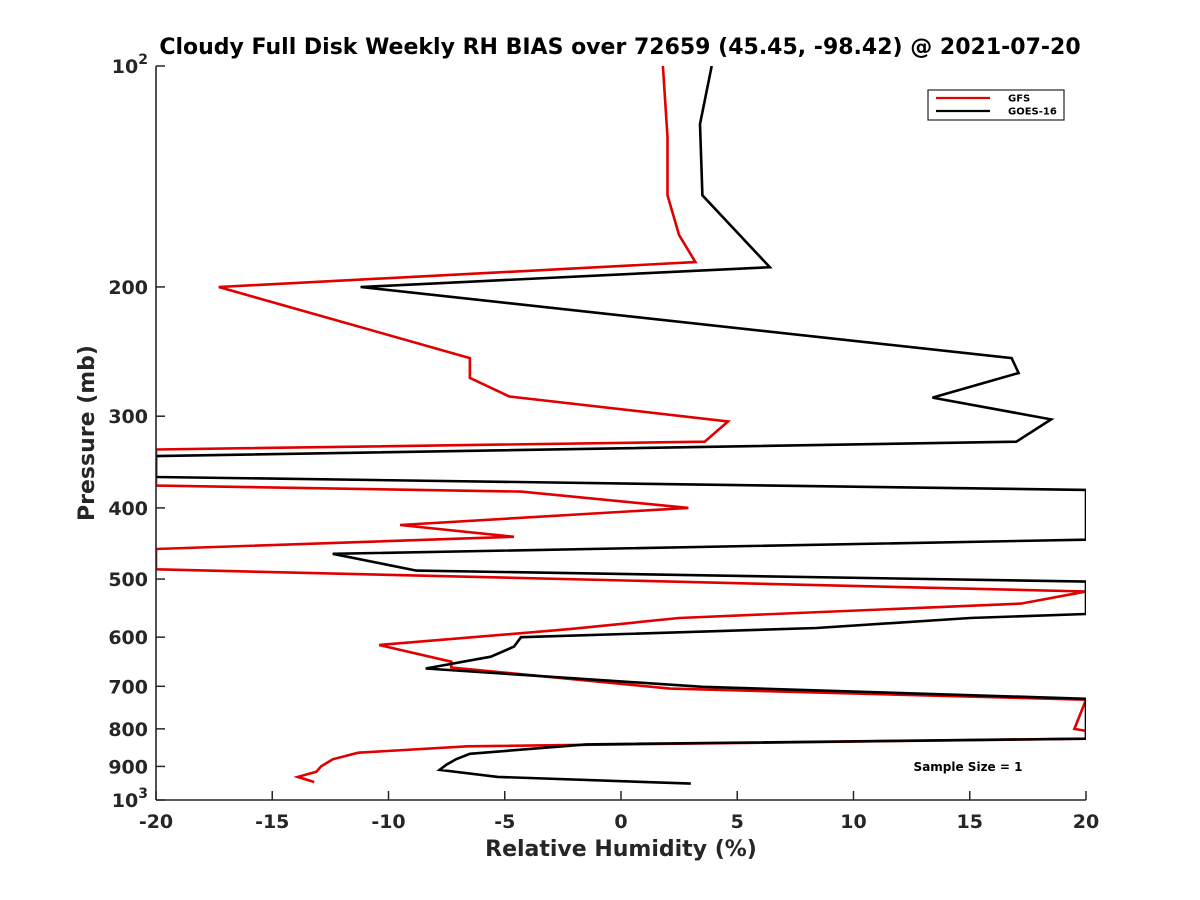 This screenshot has width=1200, height=900. Describe the element at coordinates (128, 509) in the screenshot. I see `y-tick-label: 400` at that location.